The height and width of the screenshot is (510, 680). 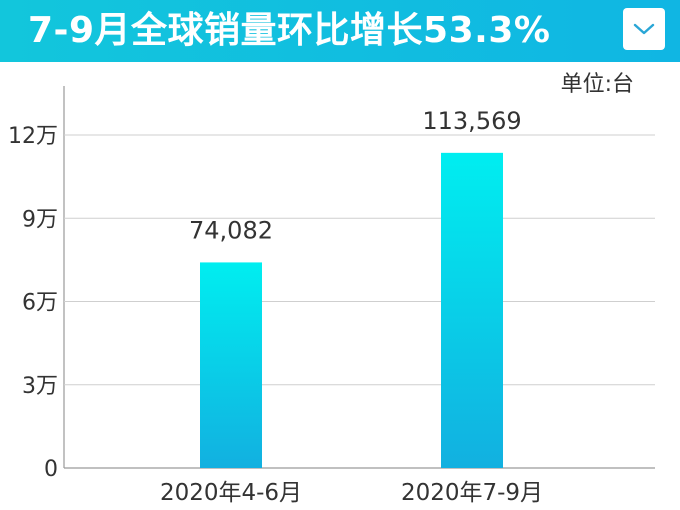 I want to click on title-banner: 7-9月全球销量环比增长53.3%, so click(x=340, y=31).